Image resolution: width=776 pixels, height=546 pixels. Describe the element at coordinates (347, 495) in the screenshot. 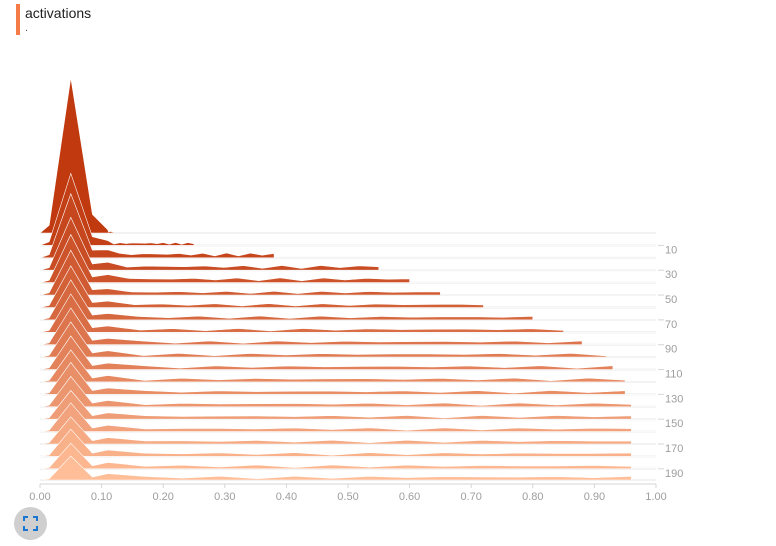

I see `x-tick-label: 0.50` at that location.